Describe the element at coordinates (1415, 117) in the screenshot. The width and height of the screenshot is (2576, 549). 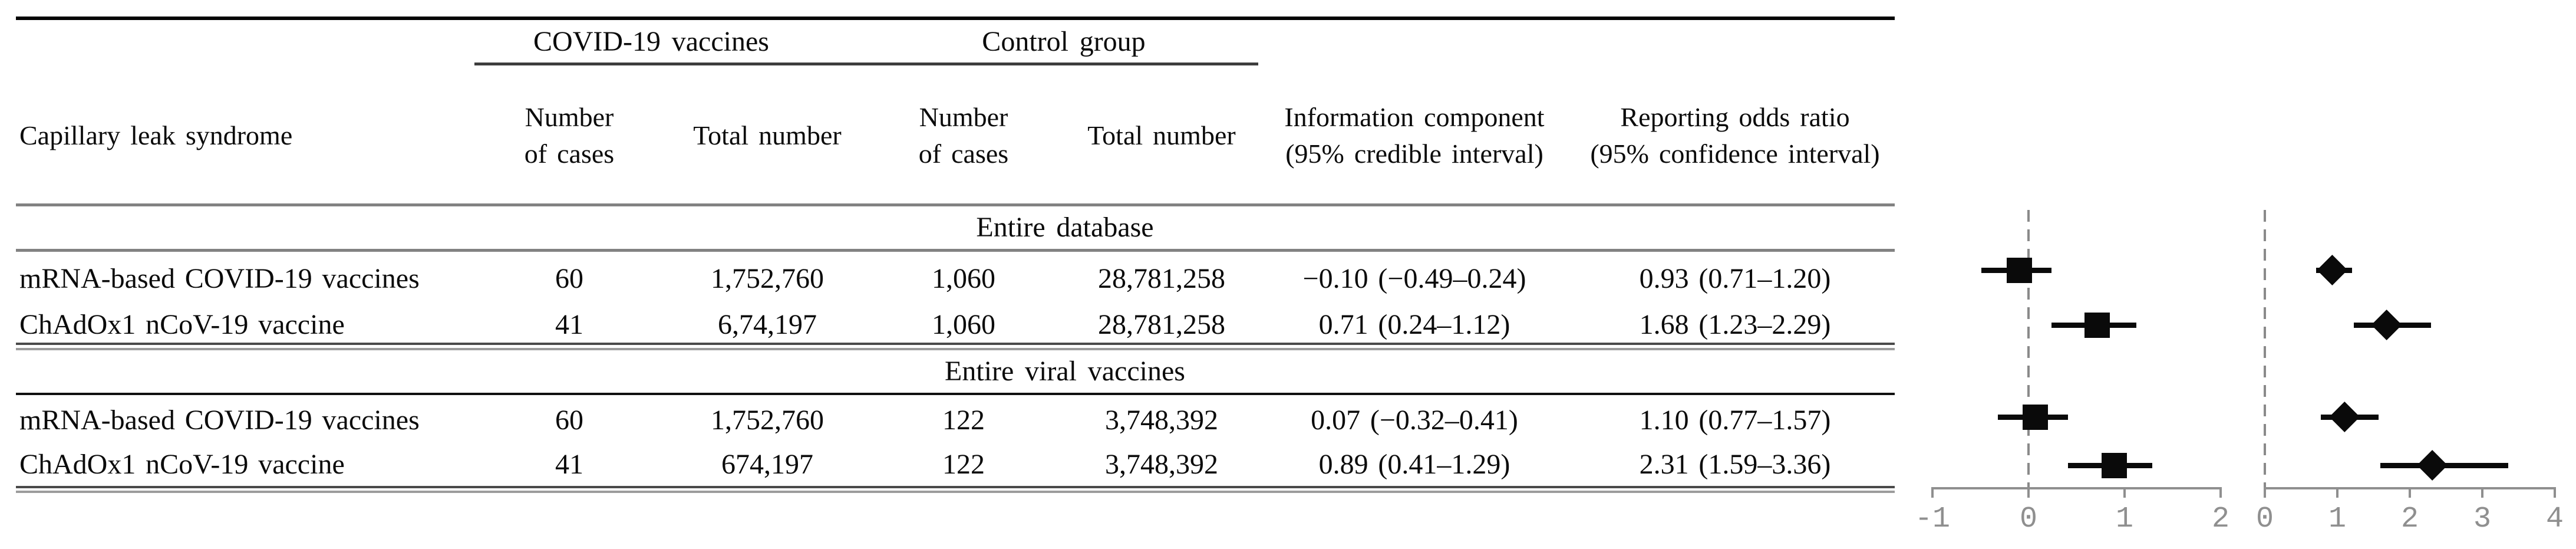
I see `column-header-line: Information component` at that location.